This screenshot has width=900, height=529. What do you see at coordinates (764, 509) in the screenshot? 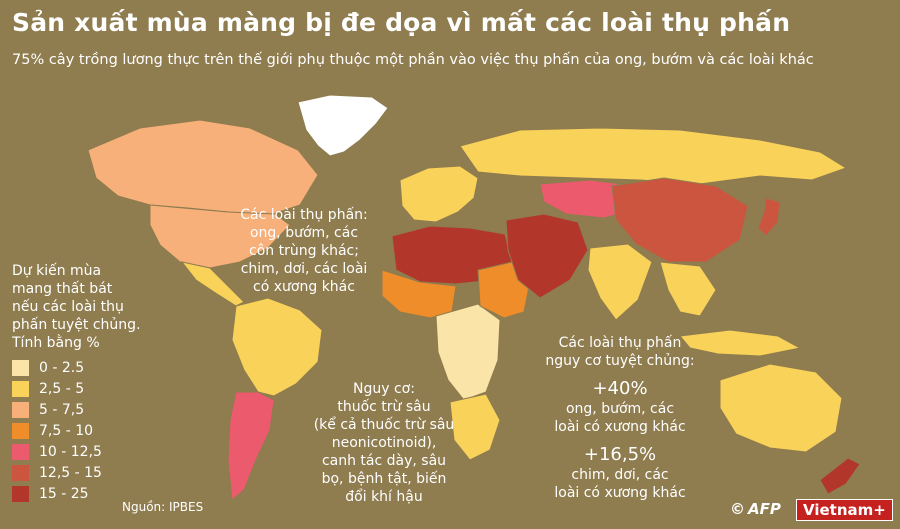
I see `afp-logo: AFP` at bounding box center [764, 509].